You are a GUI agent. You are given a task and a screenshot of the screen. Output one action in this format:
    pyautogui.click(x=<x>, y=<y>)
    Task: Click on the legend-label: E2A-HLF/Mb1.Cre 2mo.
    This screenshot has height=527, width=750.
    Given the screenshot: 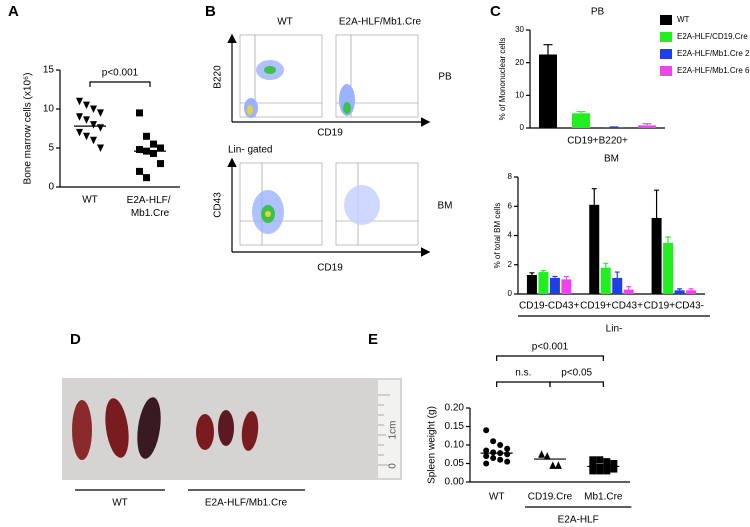 What is the action you would take?
    pyautogui.click(x=713, y=53)
    